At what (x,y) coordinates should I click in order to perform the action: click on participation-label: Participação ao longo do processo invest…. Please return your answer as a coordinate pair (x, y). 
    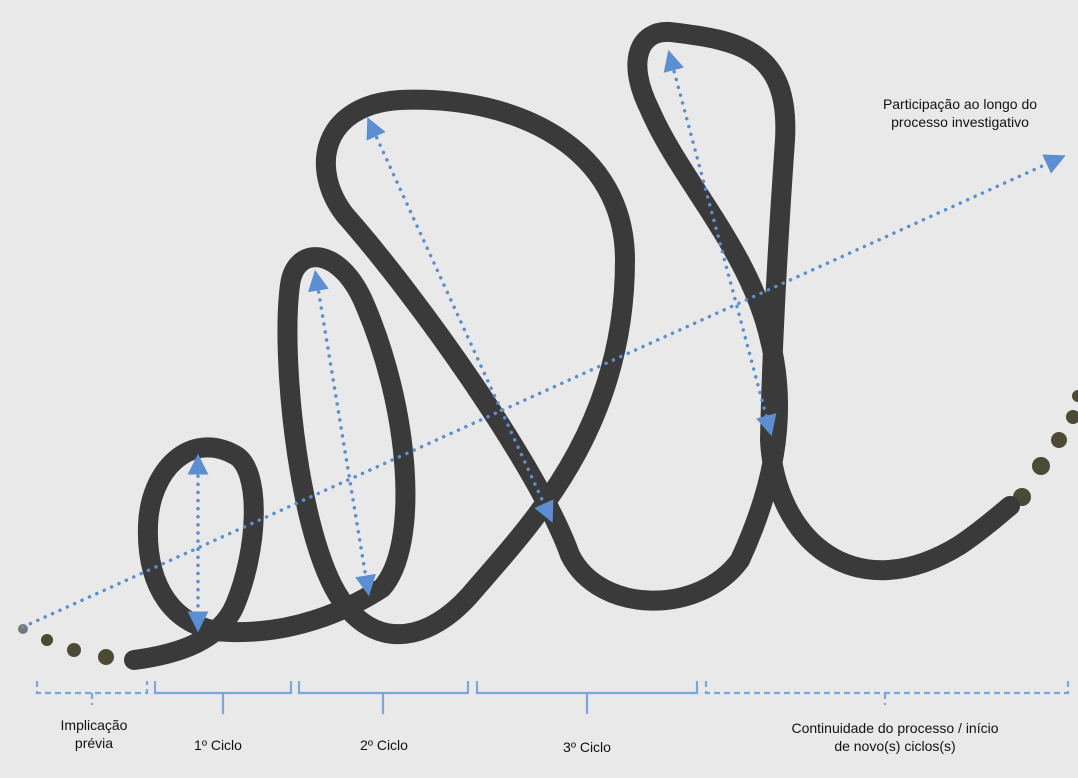
    Looking at the image, I should click on (960, 113).